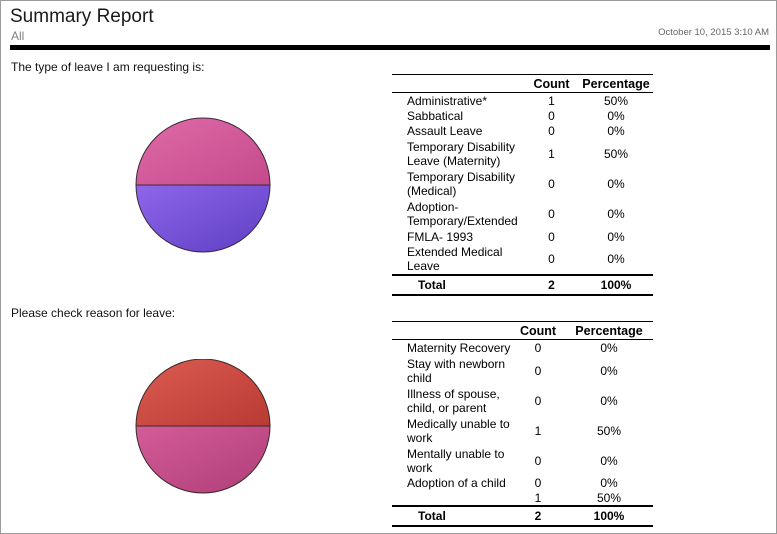 The width and height of the screenshot is (777, 534). I want to click on table-row: Administrative* 1 50%, so click(522, 101).